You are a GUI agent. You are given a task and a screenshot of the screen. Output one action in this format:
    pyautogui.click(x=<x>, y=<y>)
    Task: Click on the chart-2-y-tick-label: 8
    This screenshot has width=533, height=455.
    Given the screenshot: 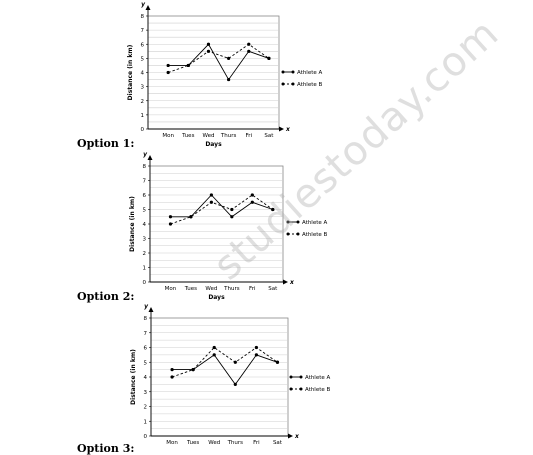 What is the action you would take?
    pyautogui.click(x=145, y=167)
    